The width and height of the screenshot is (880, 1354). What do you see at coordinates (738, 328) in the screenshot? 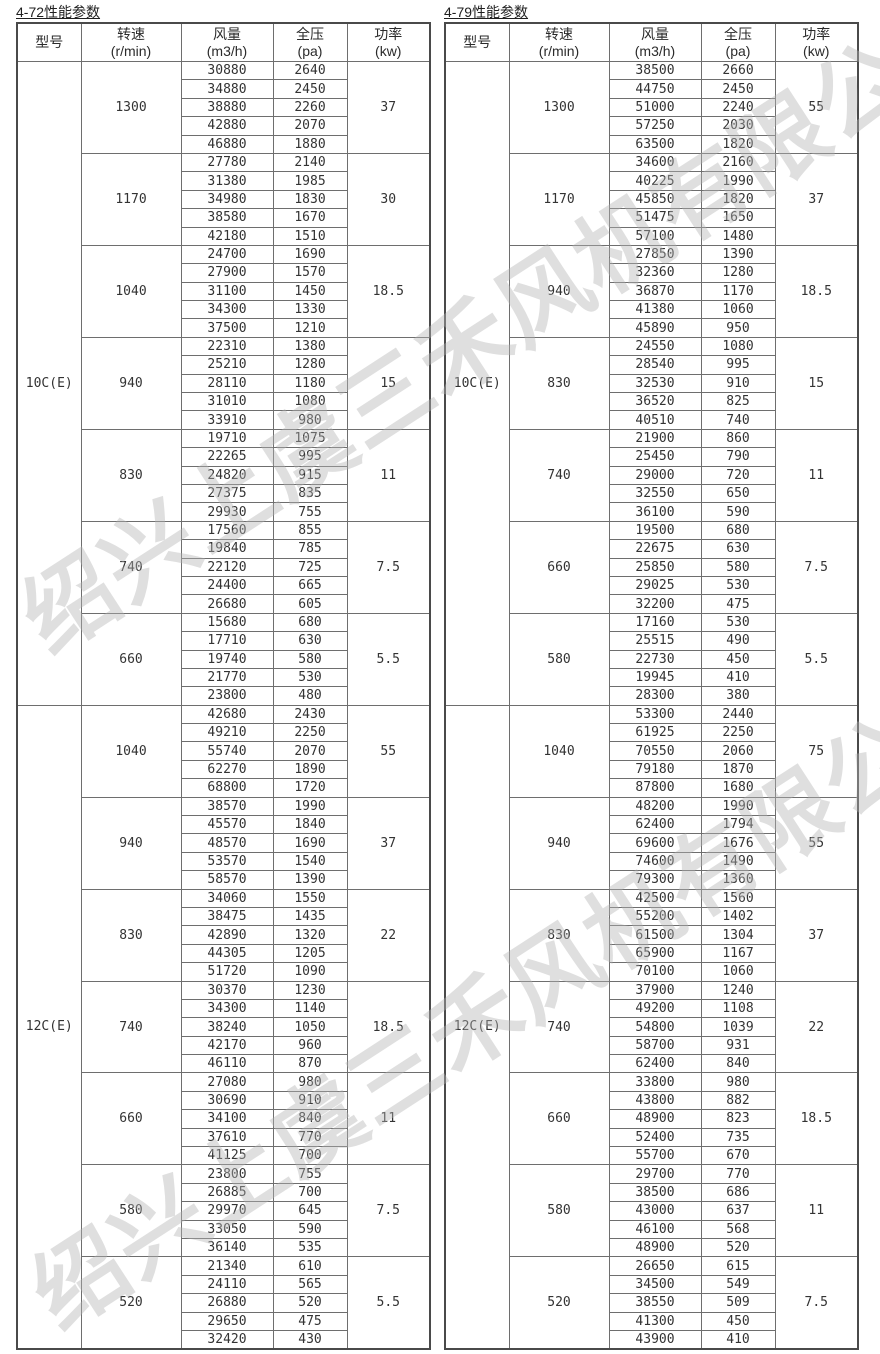
I see `pressure-cell: 950` at bounding box center [738, 328].